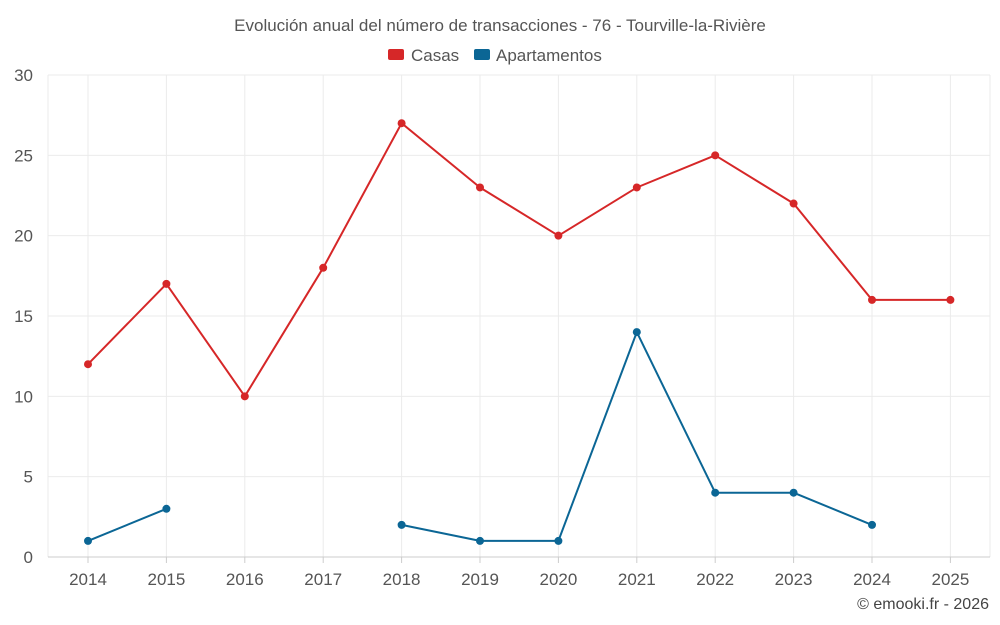 The width and height of the screenshot is (1000, 625). I want to click on legend-swatch-casas, so click(396, 54).